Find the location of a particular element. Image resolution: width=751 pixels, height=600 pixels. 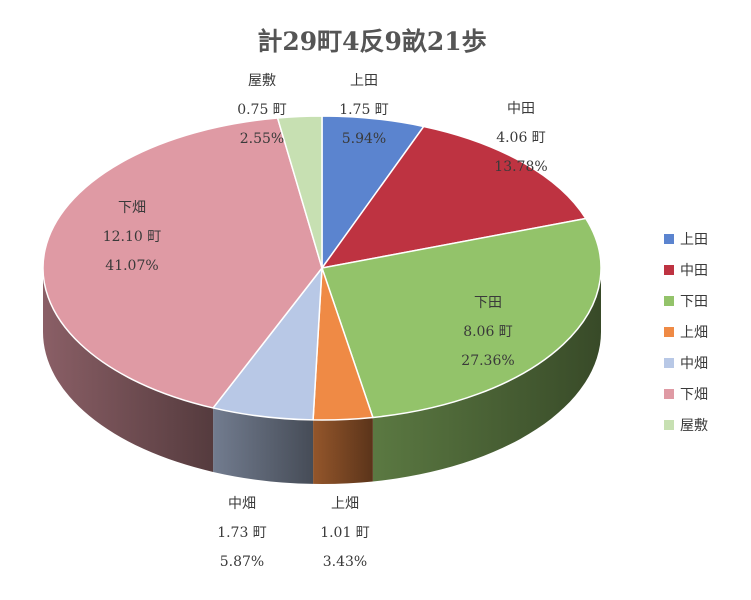

slice-label-percent: 13.78% is located at coordinates (520, 167).